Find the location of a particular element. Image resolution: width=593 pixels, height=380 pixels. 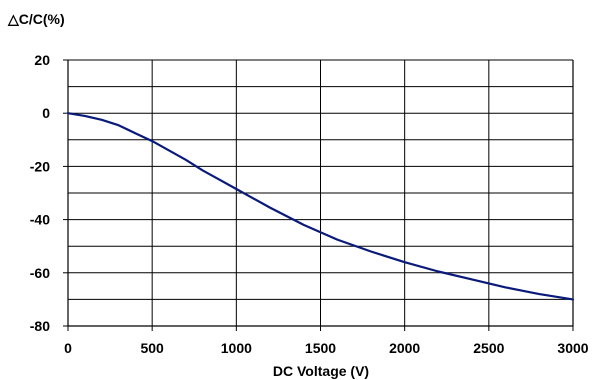

x-axis-title: DC Voltage (V) is located at coordinates (321, 371).